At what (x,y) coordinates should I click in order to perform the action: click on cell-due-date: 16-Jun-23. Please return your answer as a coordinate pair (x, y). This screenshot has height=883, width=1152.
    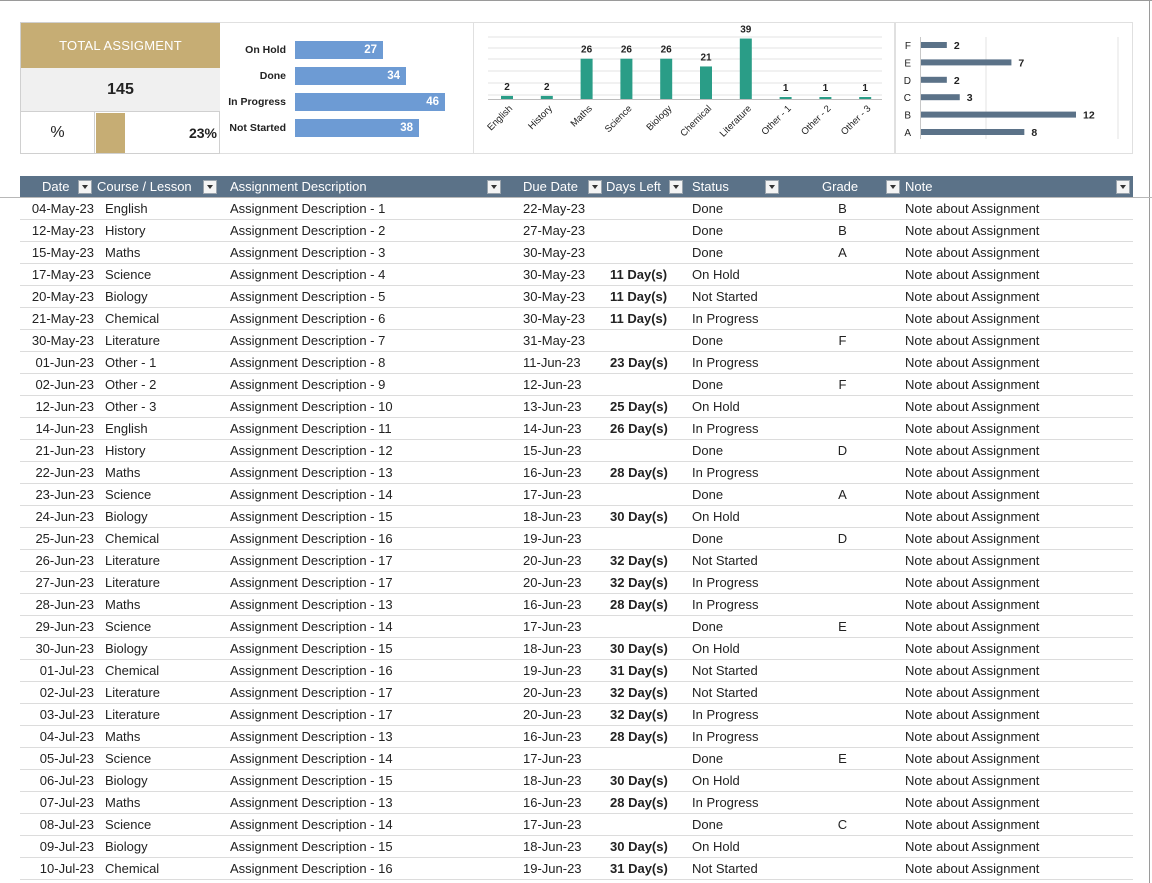
    Looking at the image, I should click on (552, 472).